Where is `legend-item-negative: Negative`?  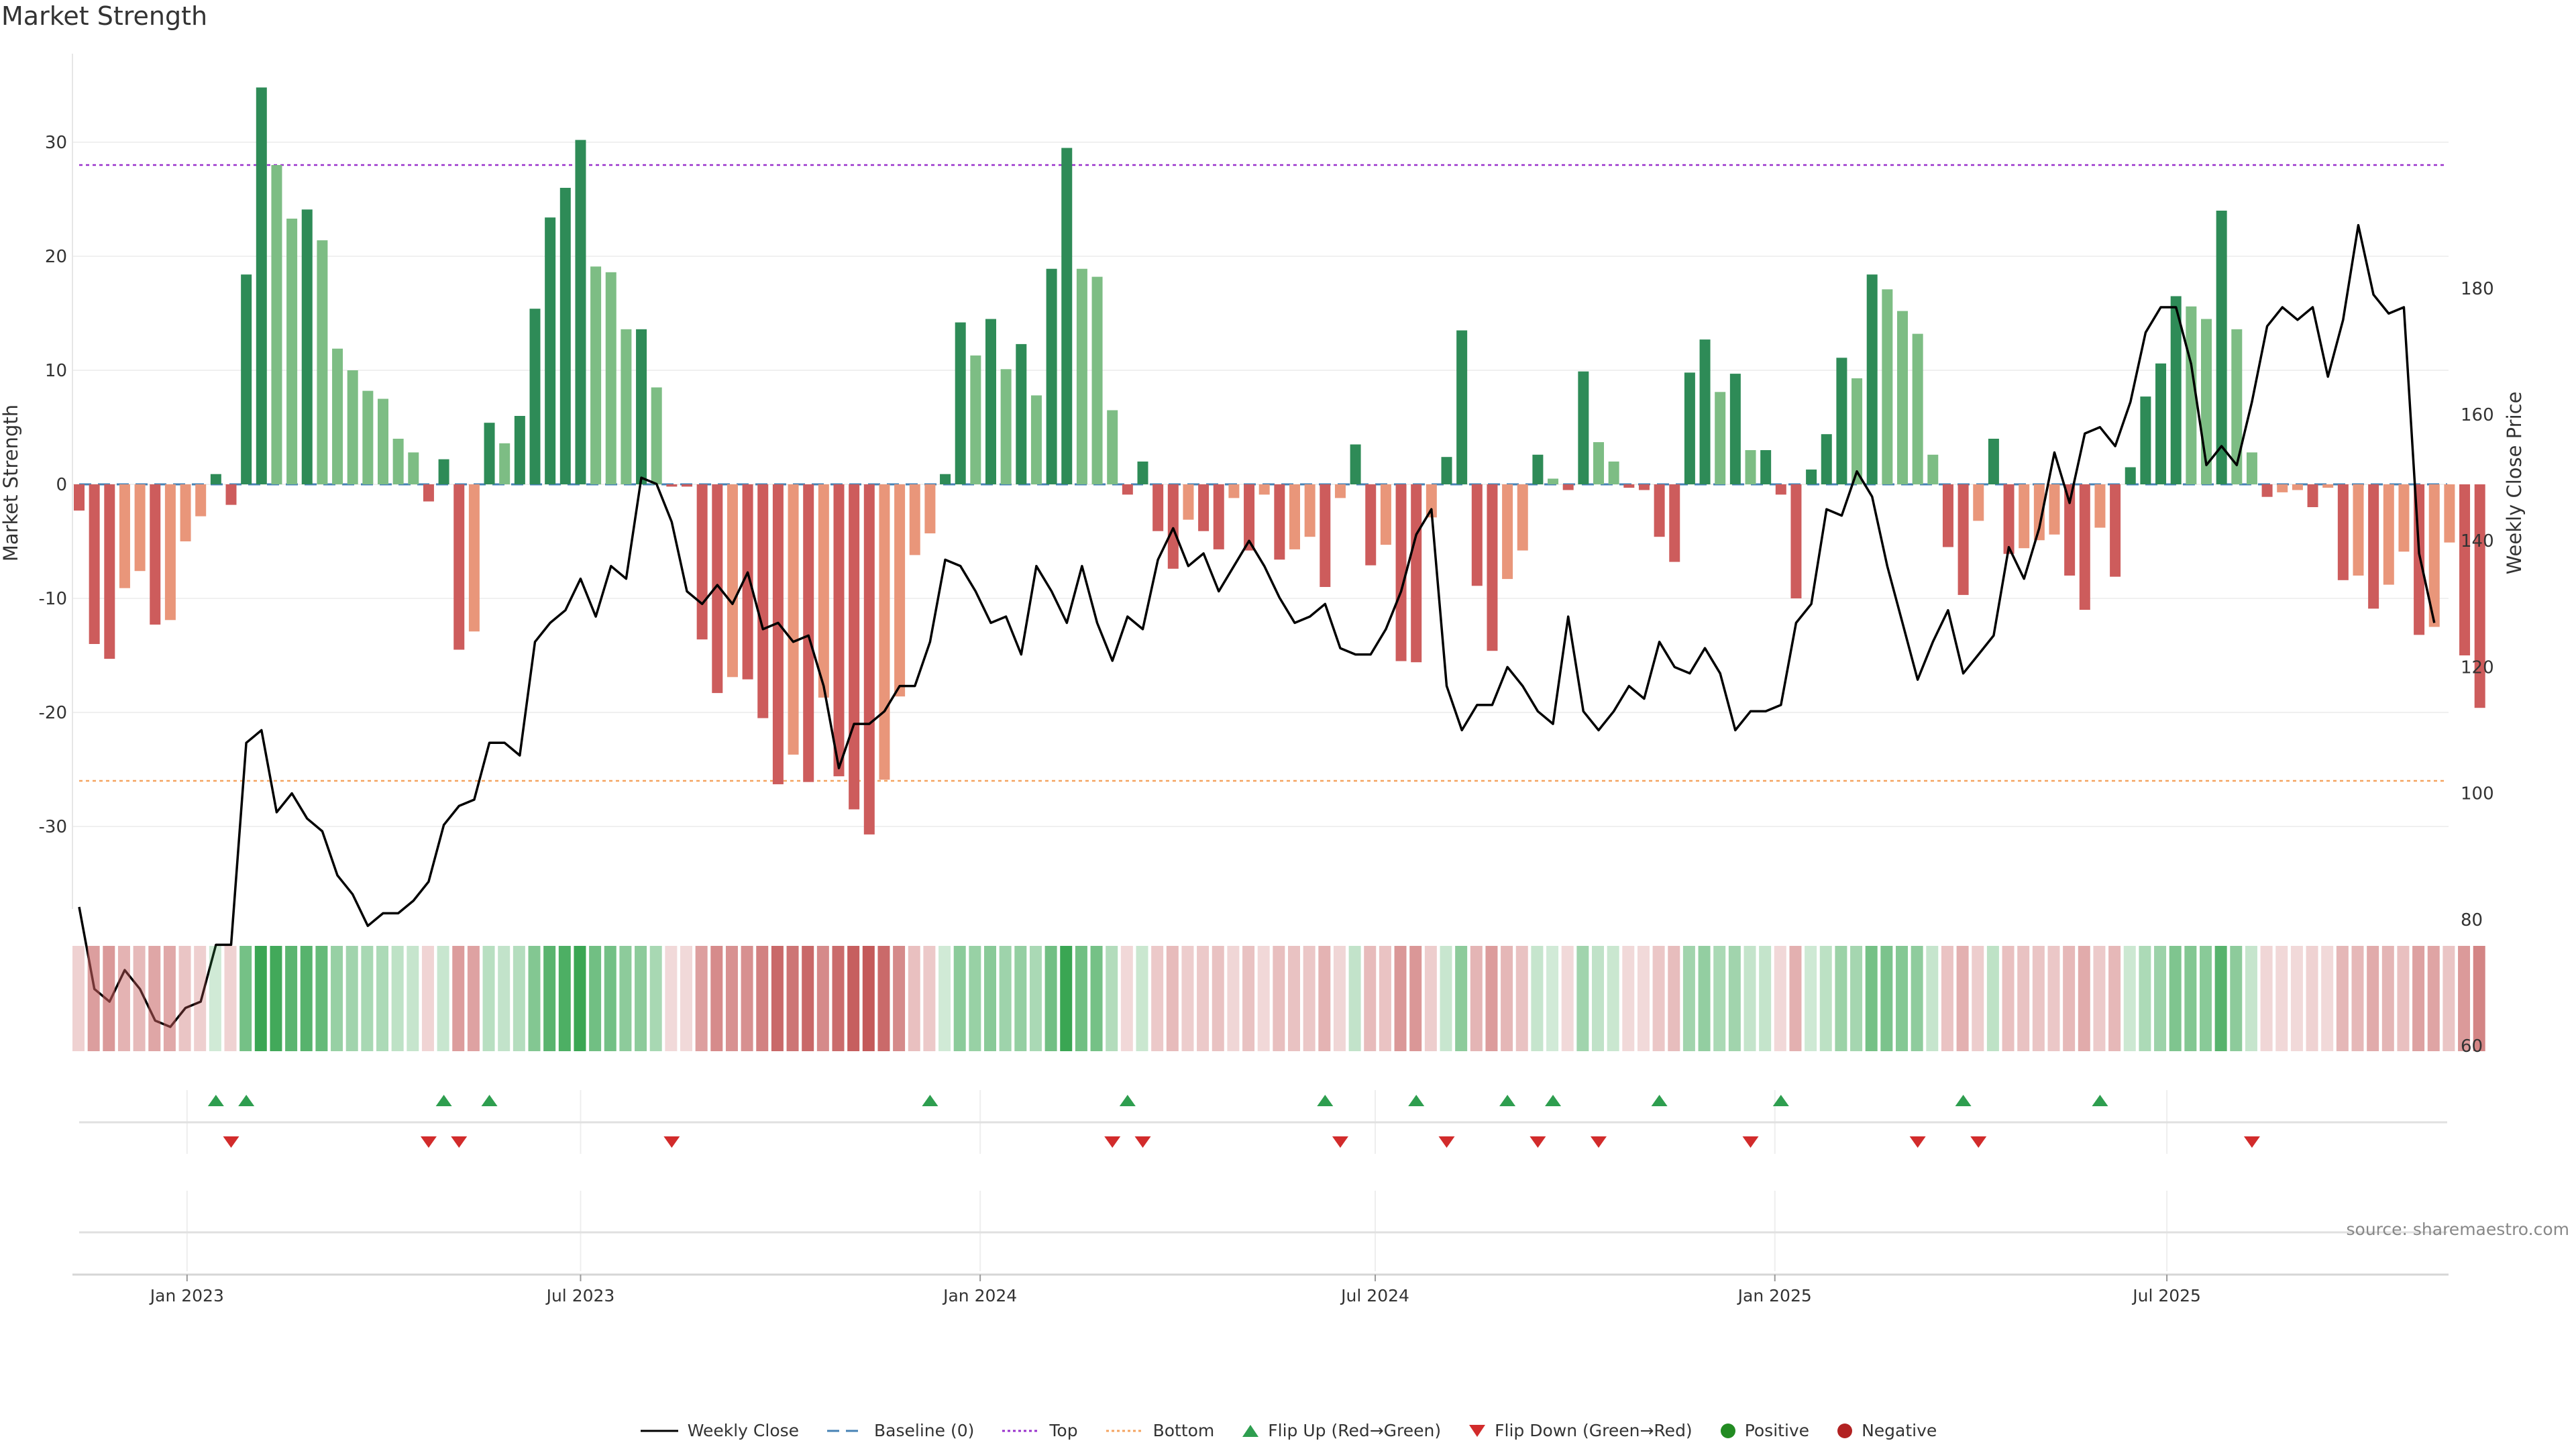 legend-item-negative: Negative is located at coordinates (1886, 1430).